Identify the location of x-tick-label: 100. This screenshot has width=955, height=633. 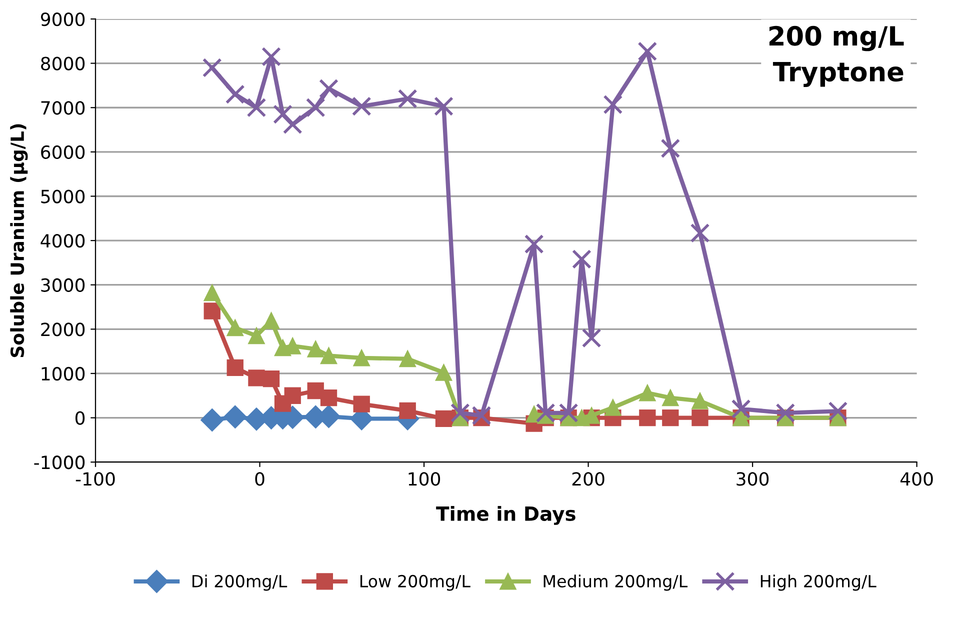
(424, 479).